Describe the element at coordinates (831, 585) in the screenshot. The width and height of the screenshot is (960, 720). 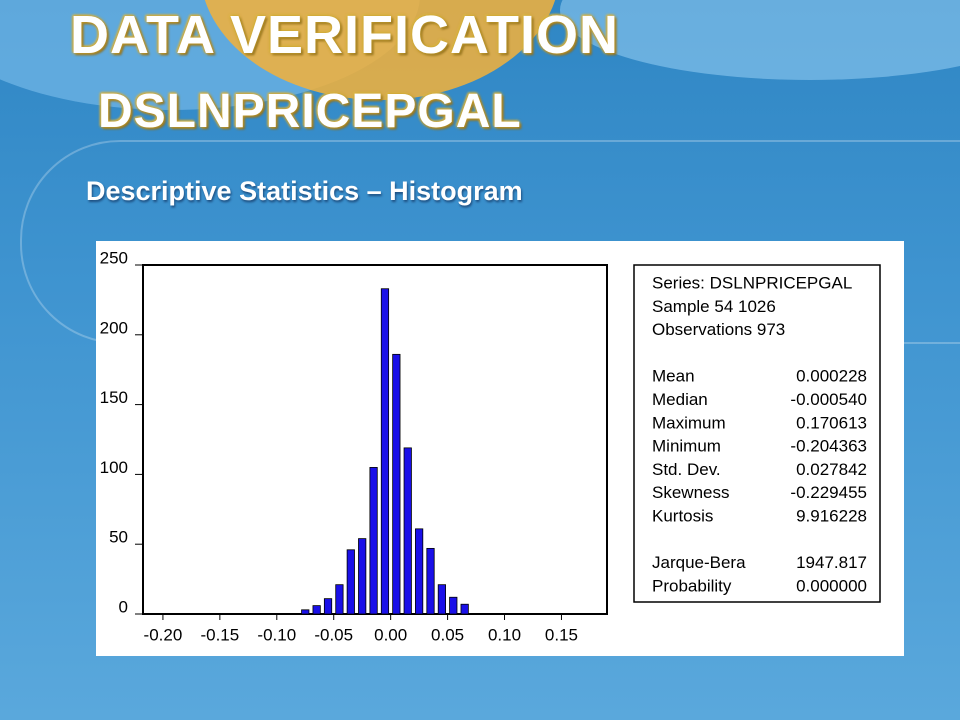
I see `stats-value: 0.000000` at that location.